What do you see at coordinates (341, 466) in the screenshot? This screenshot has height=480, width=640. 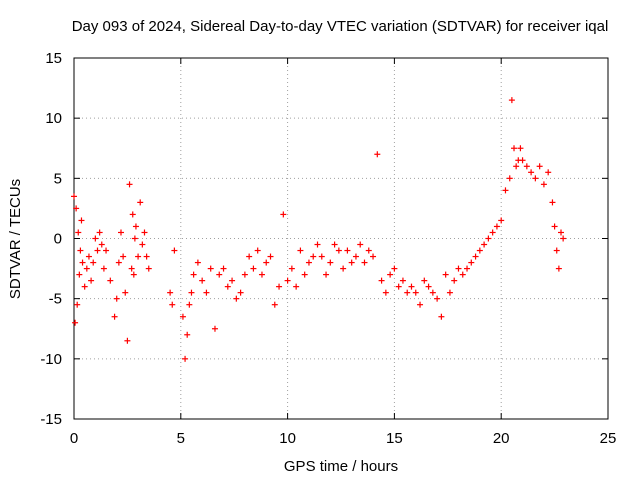 I see `x-axis-label: GPS time / hours` at bounding box center [341, 466].